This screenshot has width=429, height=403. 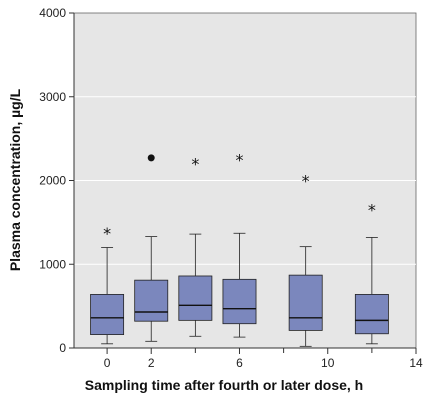 What do you see at coordinates (239, 196) in the screenshot?
I see `outliers: * * * * *` at bounding box center [239, 196].